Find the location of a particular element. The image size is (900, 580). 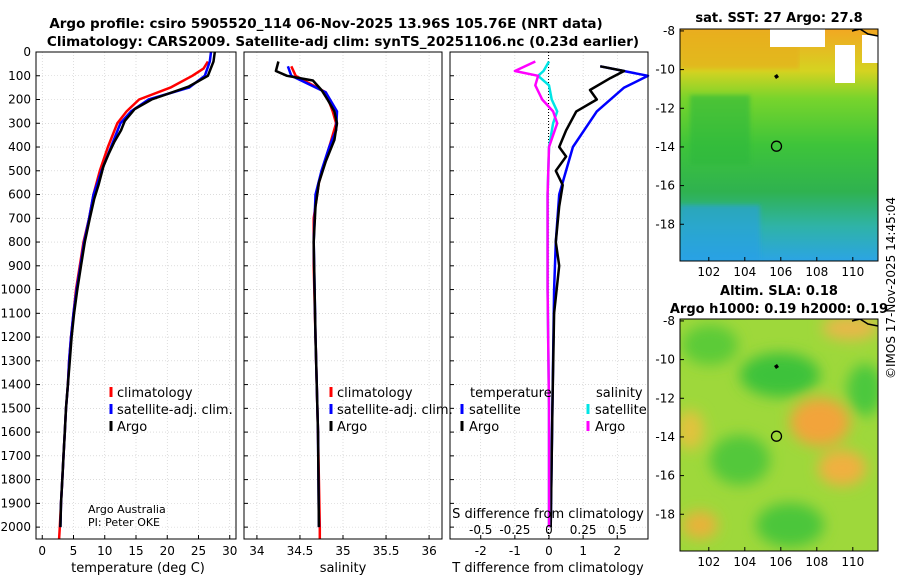

legend-temp-satellite-label: satellite is located at coordinates (495, 410).